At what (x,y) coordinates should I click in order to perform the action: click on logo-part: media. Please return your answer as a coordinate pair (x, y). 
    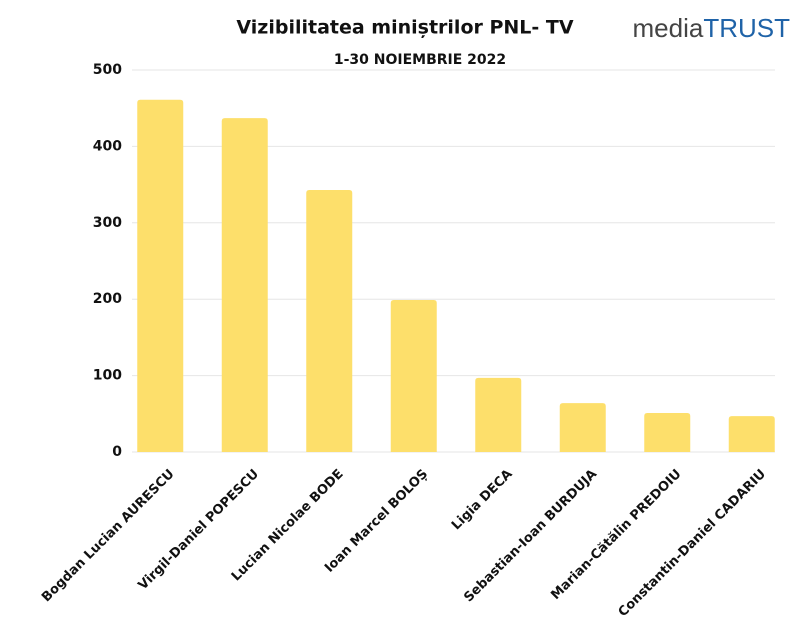
    Looking at the image, I should click on (668, 28).